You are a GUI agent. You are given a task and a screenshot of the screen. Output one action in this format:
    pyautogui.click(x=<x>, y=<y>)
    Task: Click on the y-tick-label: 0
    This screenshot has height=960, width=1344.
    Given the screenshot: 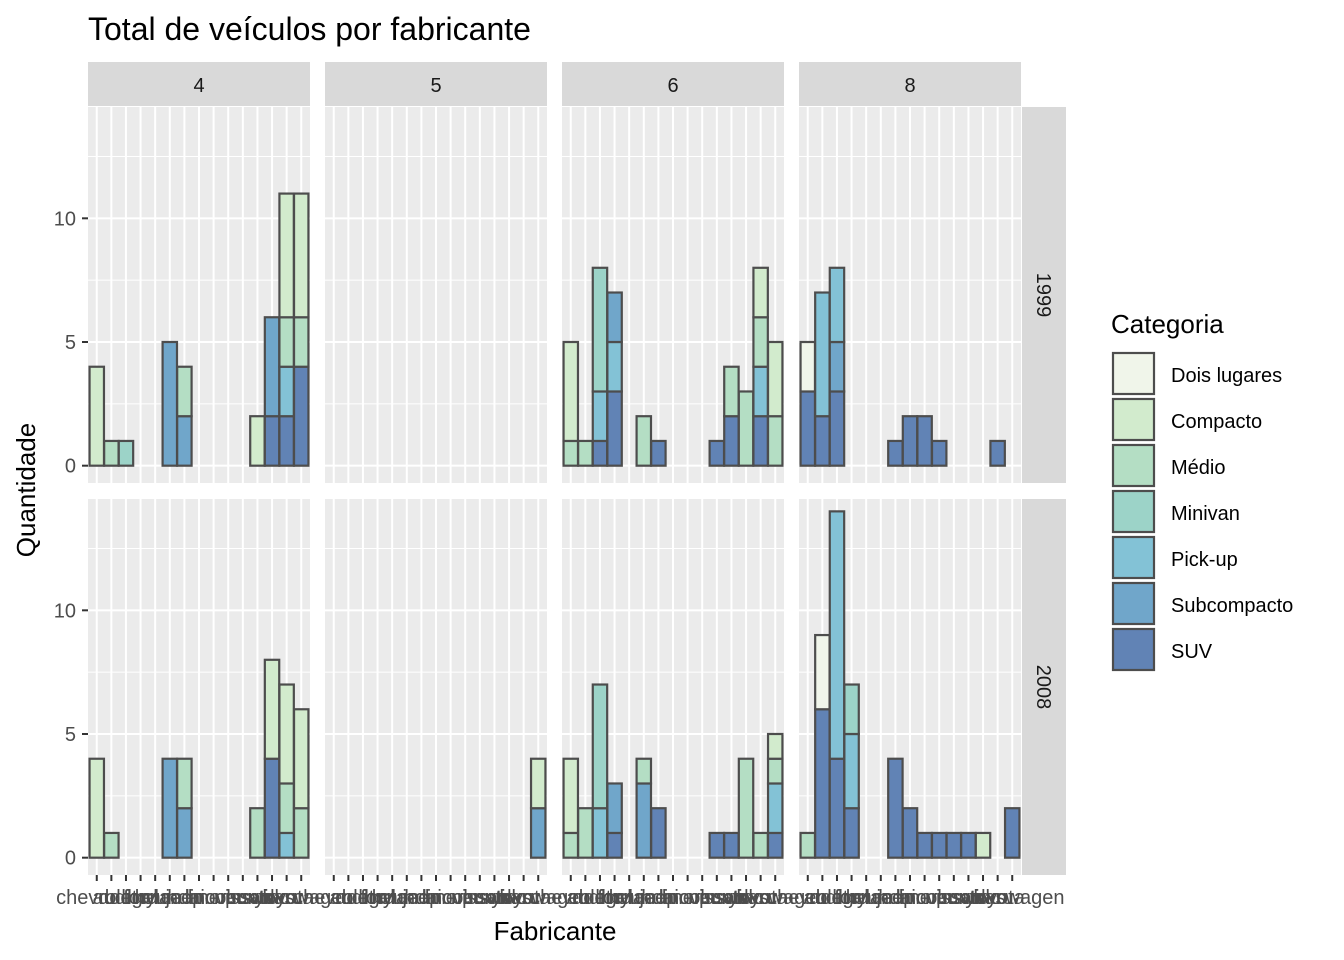 What is the action you would take?
    pyautogui.click(x=70, y=859)
    